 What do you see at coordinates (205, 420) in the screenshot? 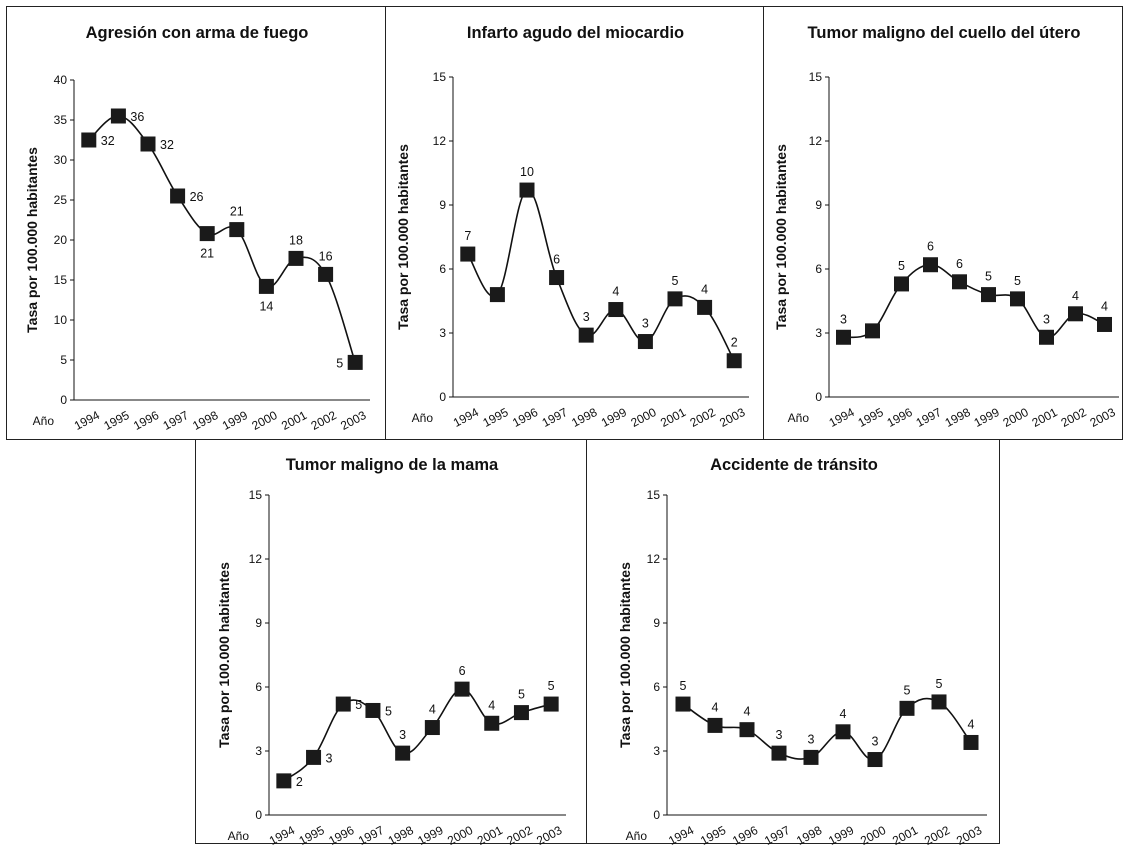
I see `x-tick-label: 1998` at bounding box center [205, 420].